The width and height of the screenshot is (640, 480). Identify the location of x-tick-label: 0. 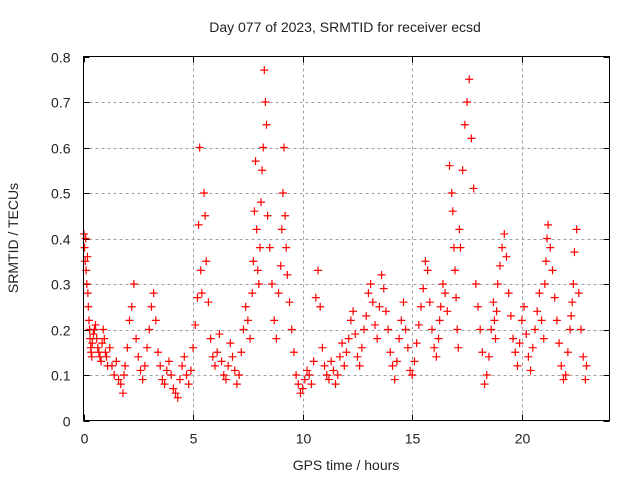
(85, 439).